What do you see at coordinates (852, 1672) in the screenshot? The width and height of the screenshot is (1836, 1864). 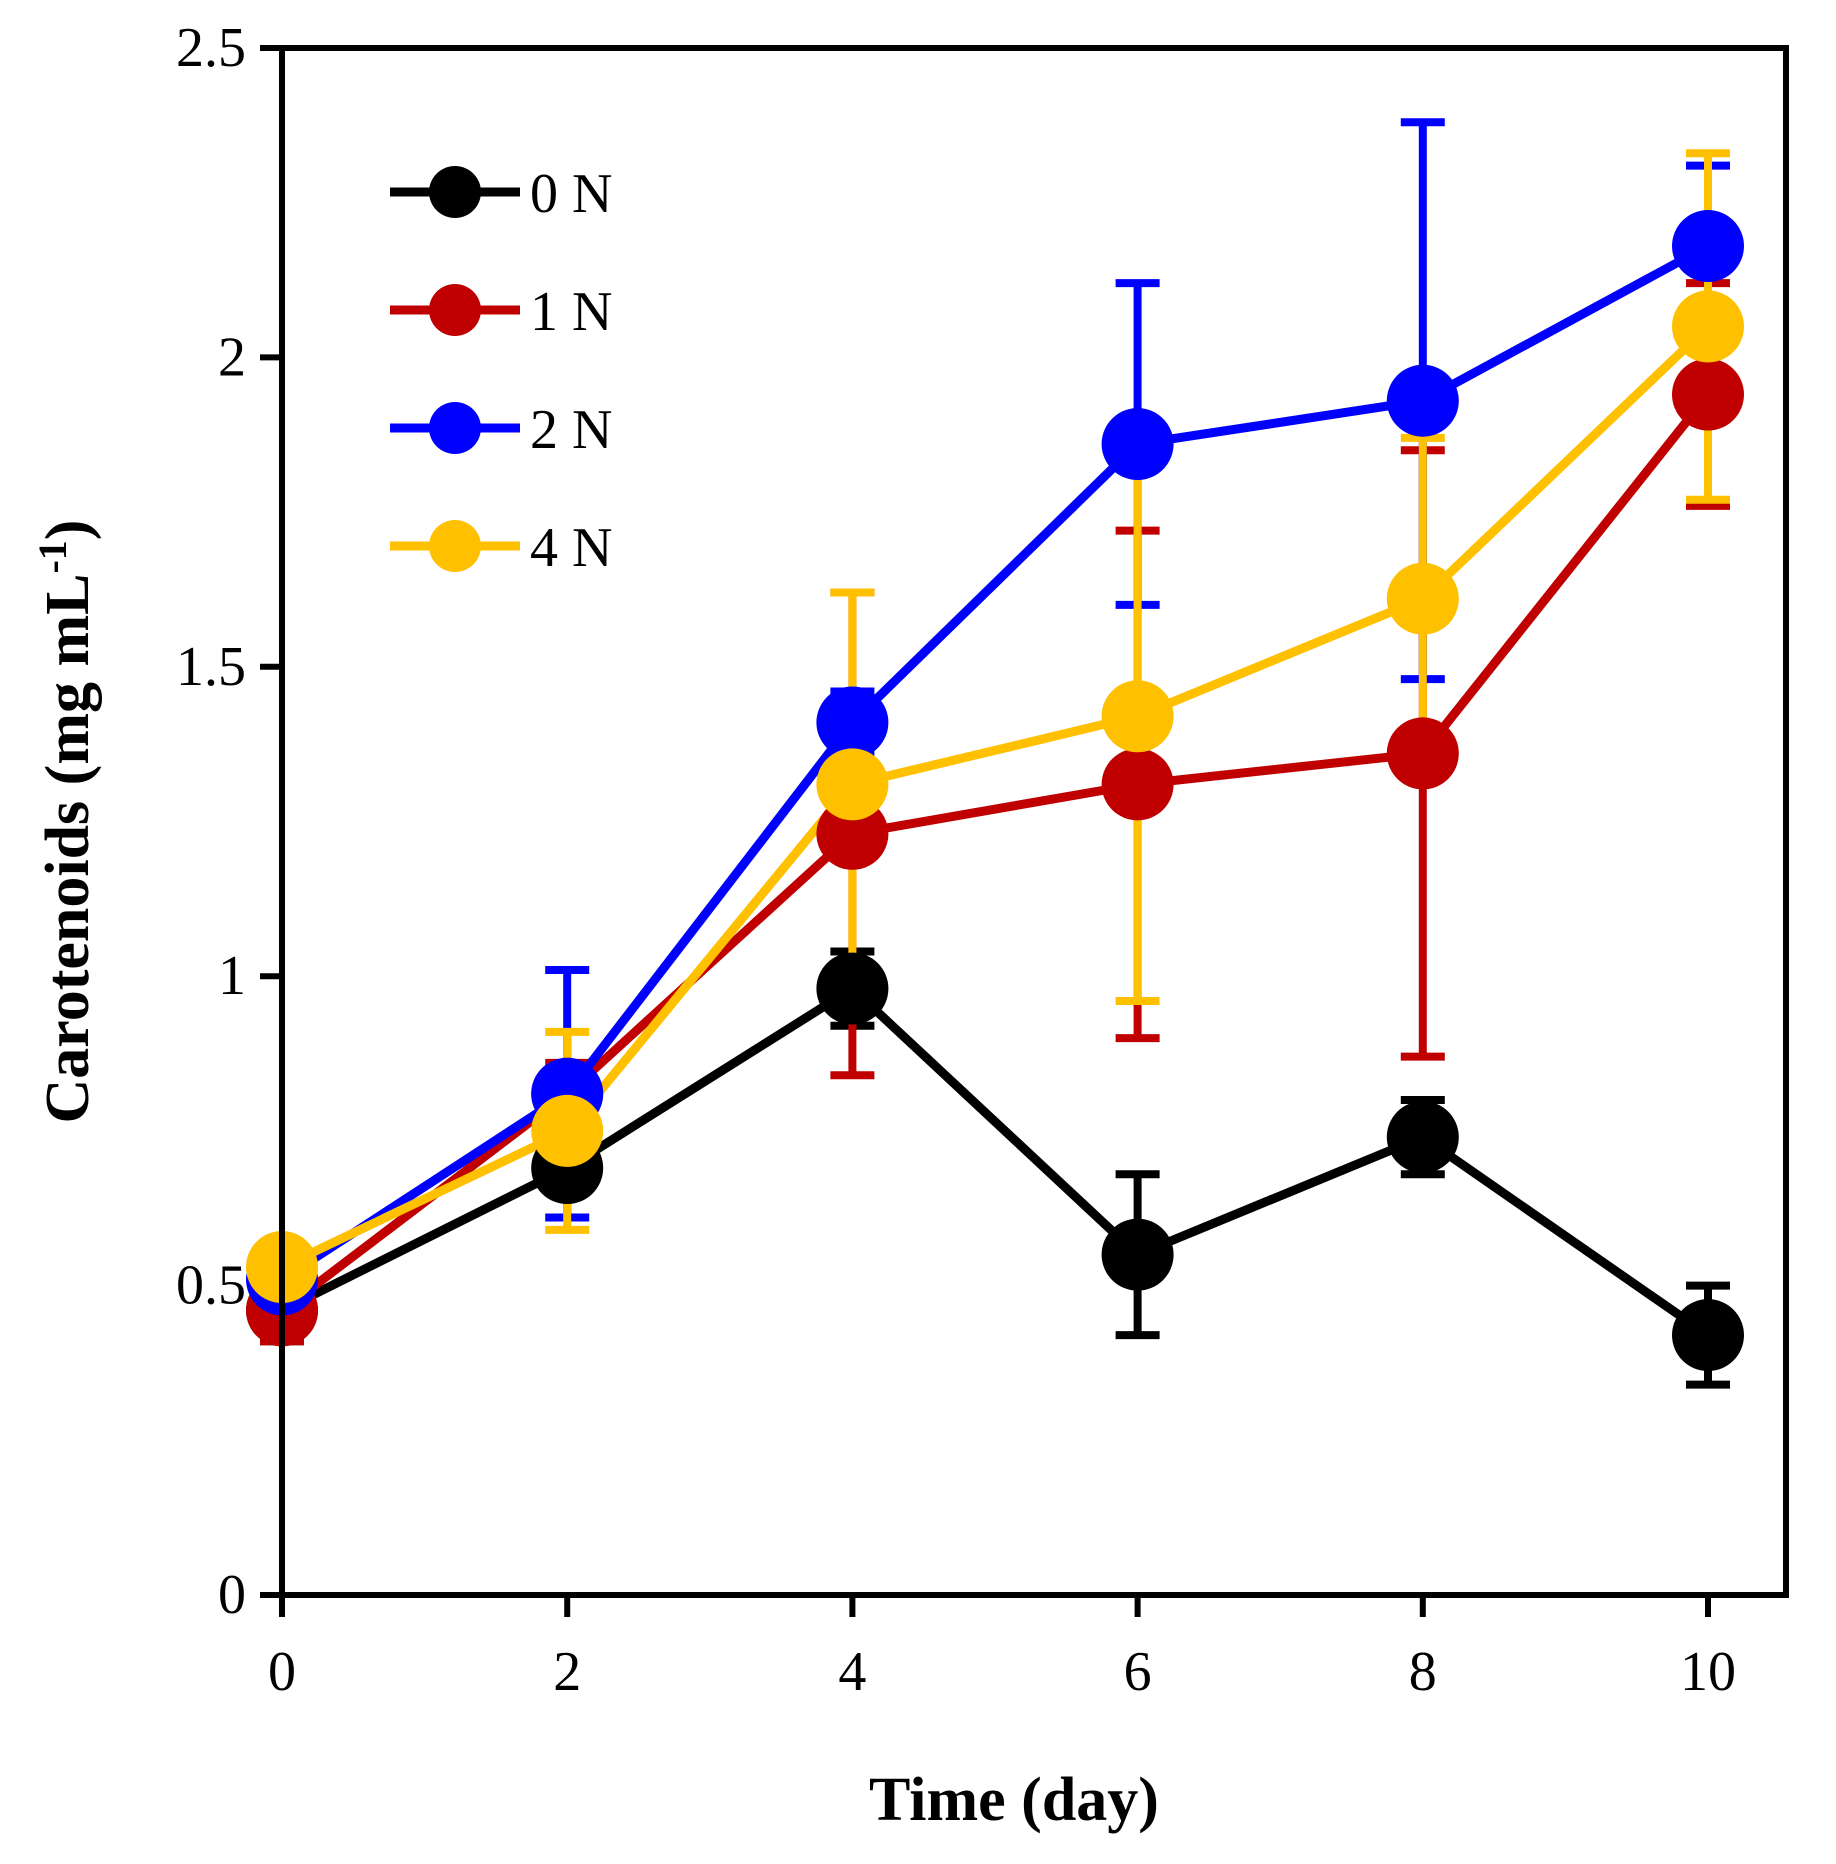 I see `x-tick-label: 4` at bounding box center [852, 1672].